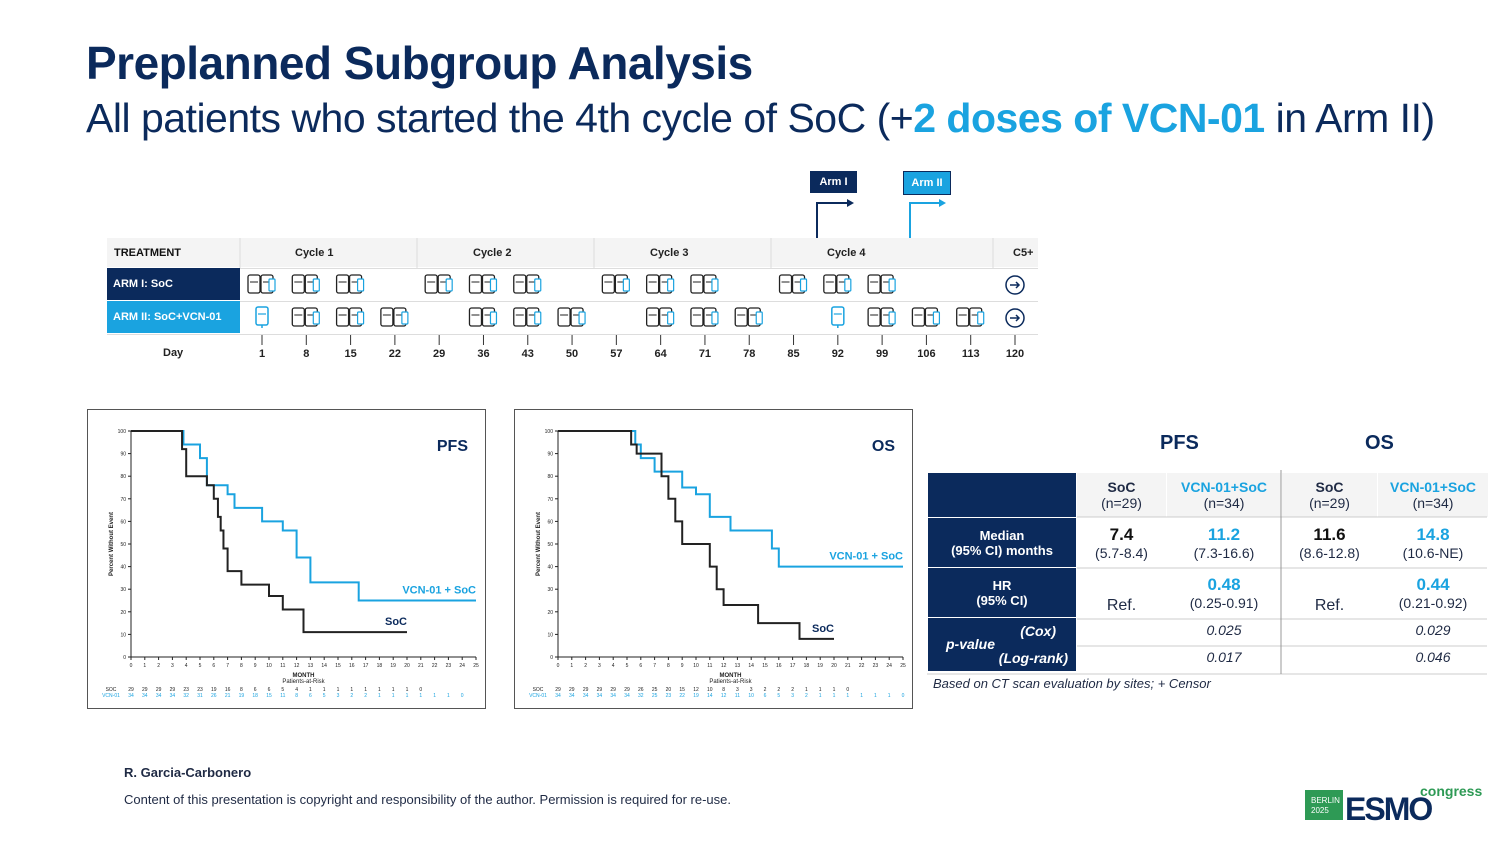 This screenshot has height=844, width=1500. Describe the element at coordinates (882, 354) in the screenshot. I see `day-tick-label: 99` at that location.